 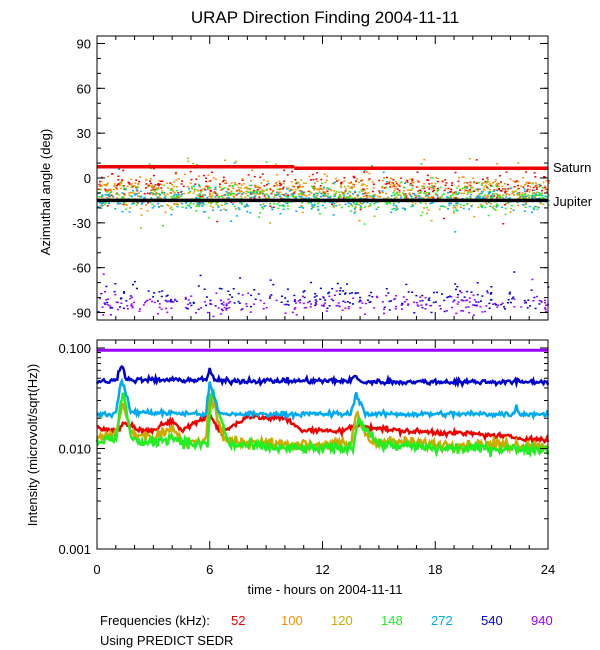 I want to click on y-tick-label: 0.010, so click(x=74, y=448).